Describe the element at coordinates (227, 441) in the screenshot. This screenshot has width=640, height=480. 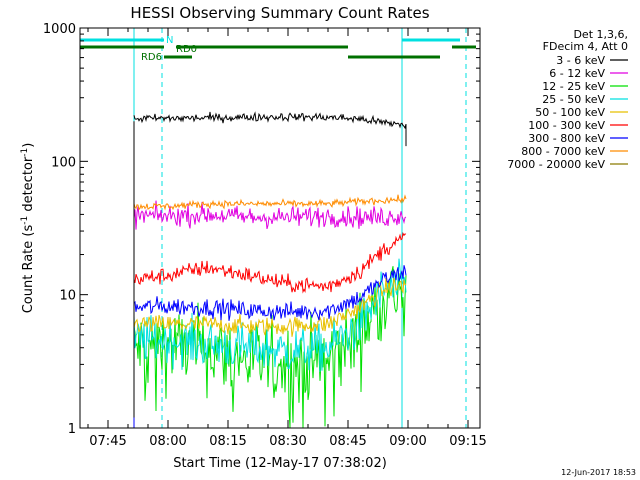
I see `x-tick-label: 08:15` at that location.